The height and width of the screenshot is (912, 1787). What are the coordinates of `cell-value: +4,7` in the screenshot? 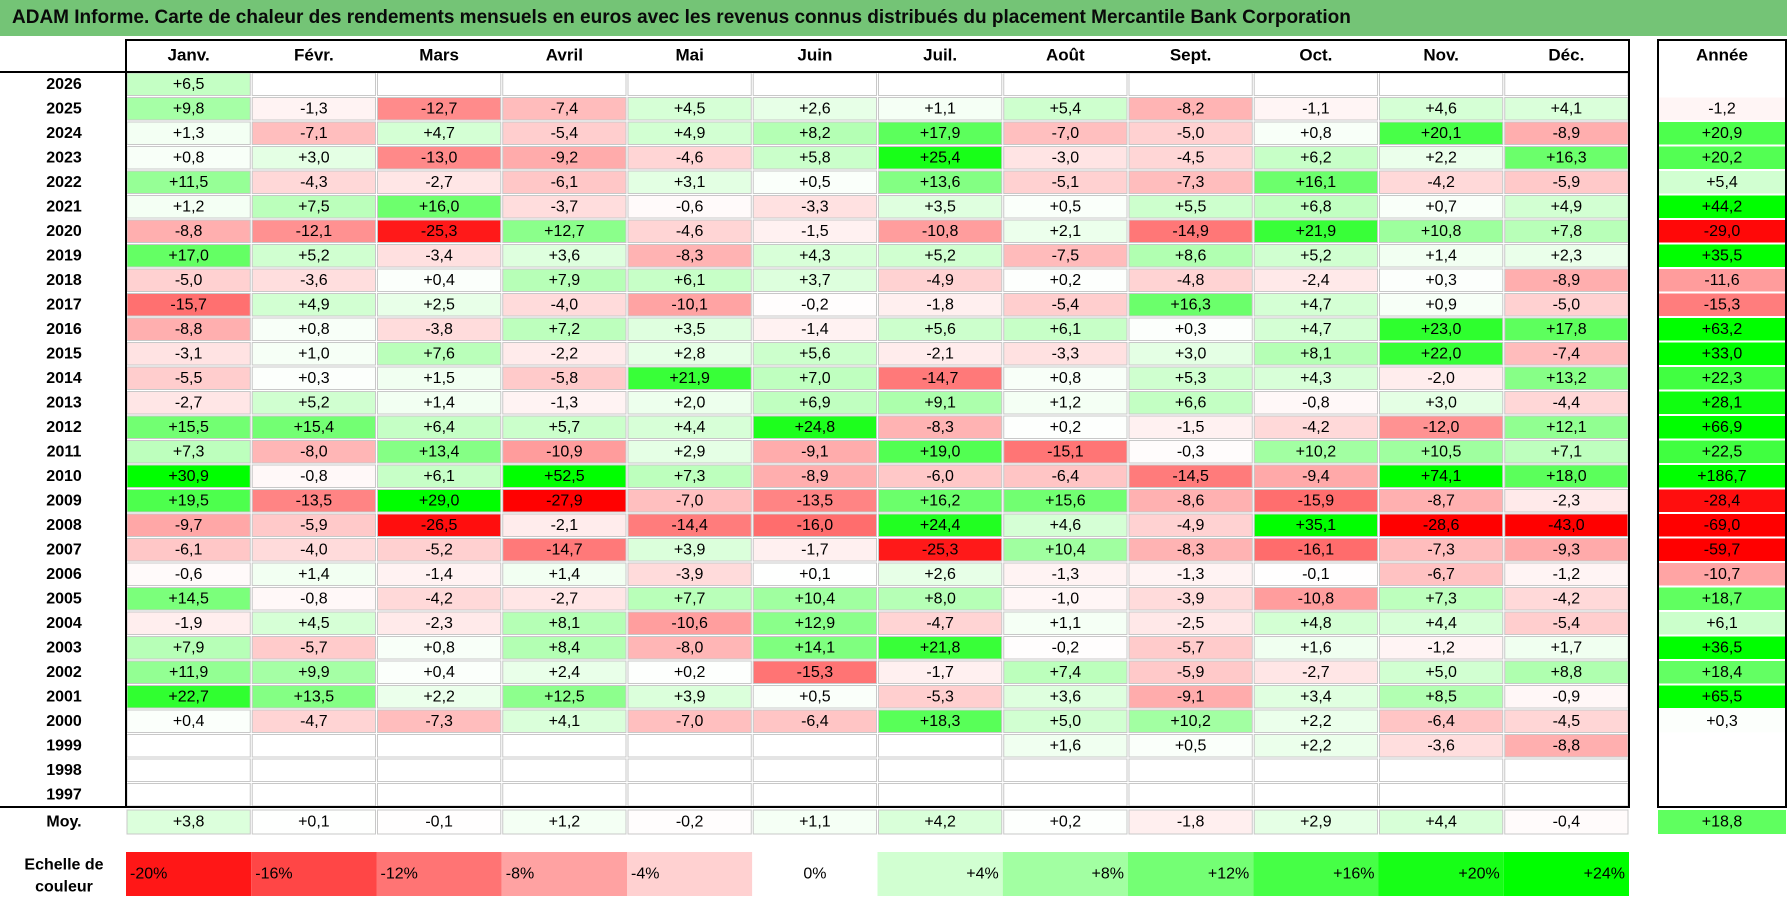 It's located at (1316, 329).